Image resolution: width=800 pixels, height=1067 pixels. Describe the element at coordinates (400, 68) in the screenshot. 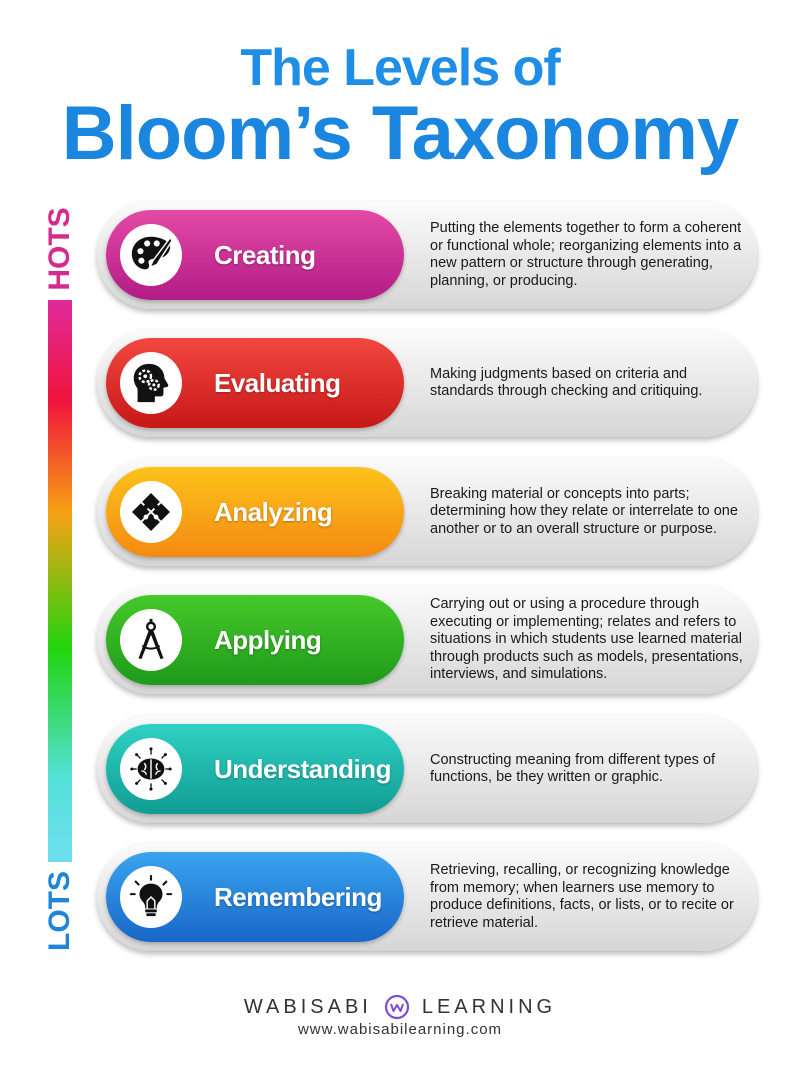

I see `title-line-1: The Levels of` at that location.